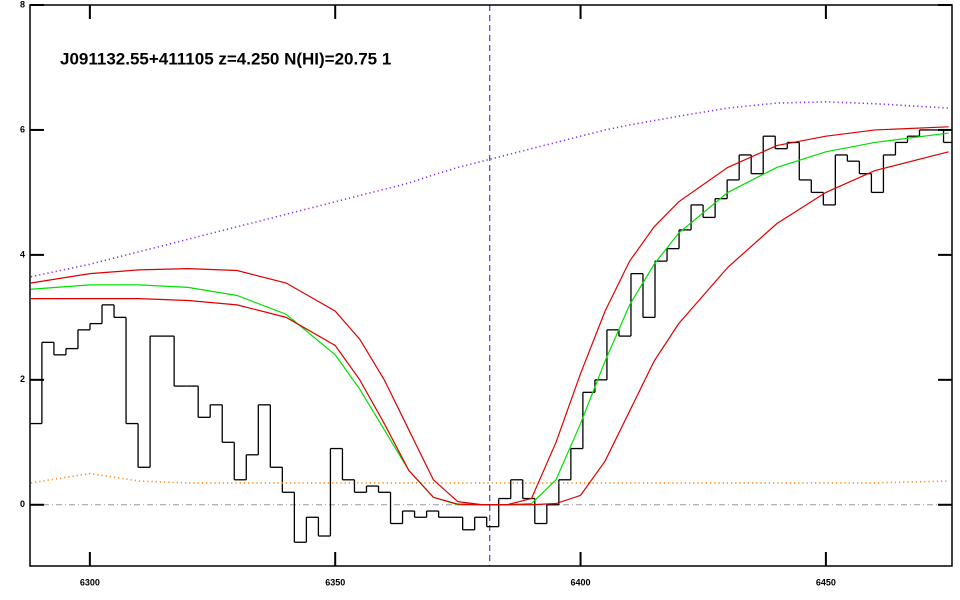 This screenshot has height=600, width=960. Describe the element at coordinates (826, 582) in the screenshot. I see `x-tick-label: 6450` at that location.